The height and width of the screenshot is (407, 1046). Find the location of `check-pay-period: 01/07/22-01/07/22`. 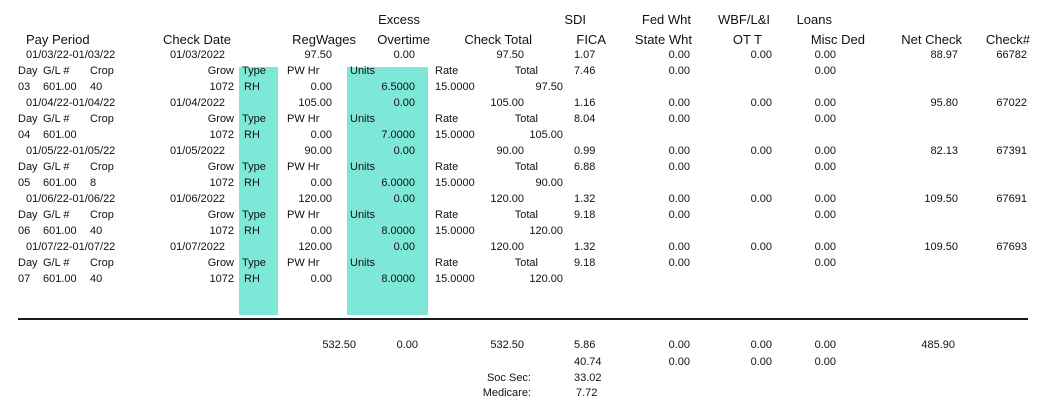

check-pay-period: 01/07/22-01/07/22 is located at coordinates (71, 247).